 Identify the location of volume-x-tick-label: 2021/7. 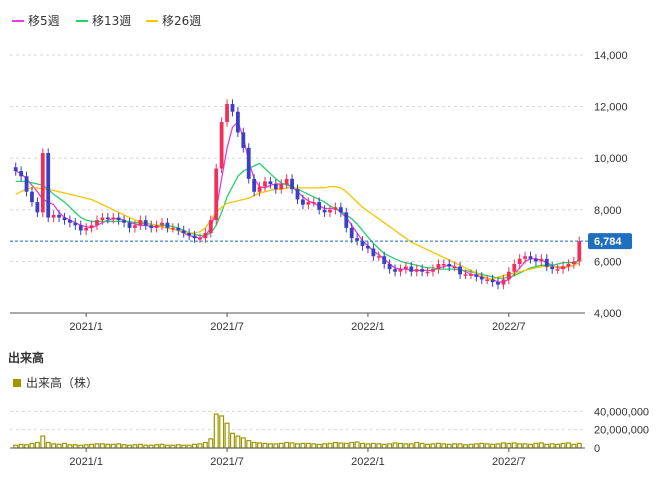
(227, 462).